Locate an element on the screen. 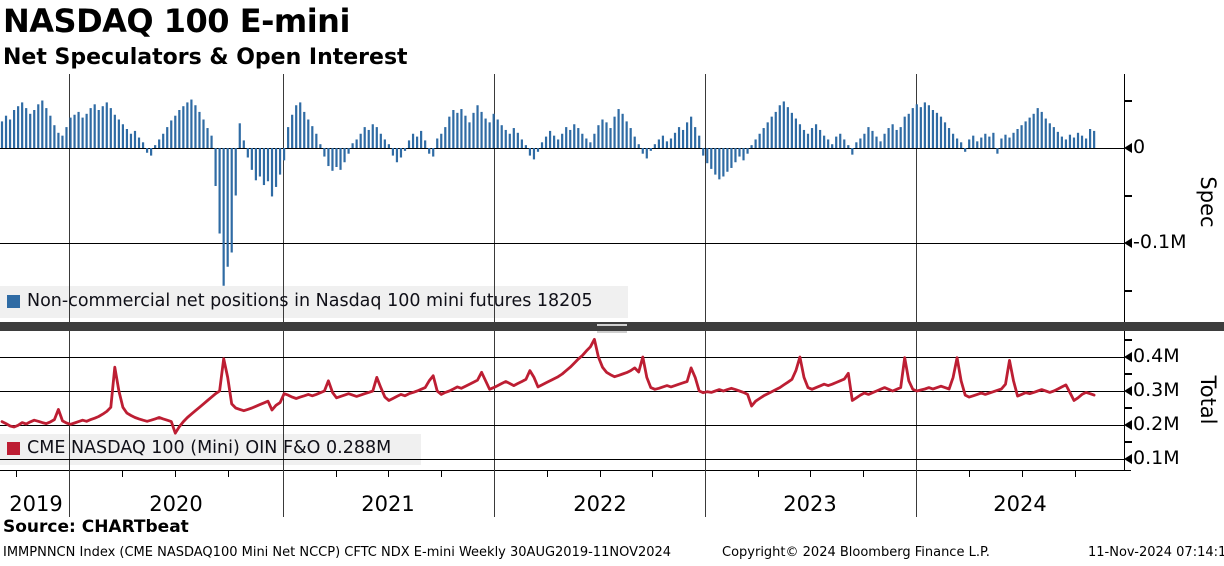 The image size is (1224, 566). spec-legend-swatch-icon is located at coordinates (13, 301).